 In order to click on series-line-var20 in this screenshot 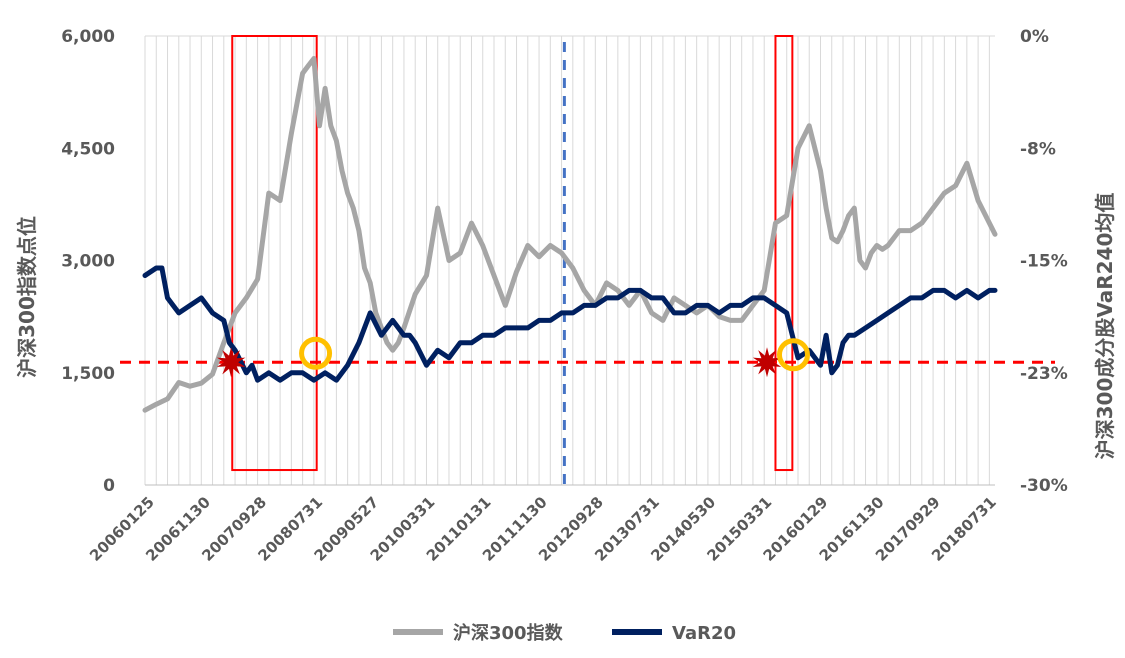, I will do `click(570, 324)`.